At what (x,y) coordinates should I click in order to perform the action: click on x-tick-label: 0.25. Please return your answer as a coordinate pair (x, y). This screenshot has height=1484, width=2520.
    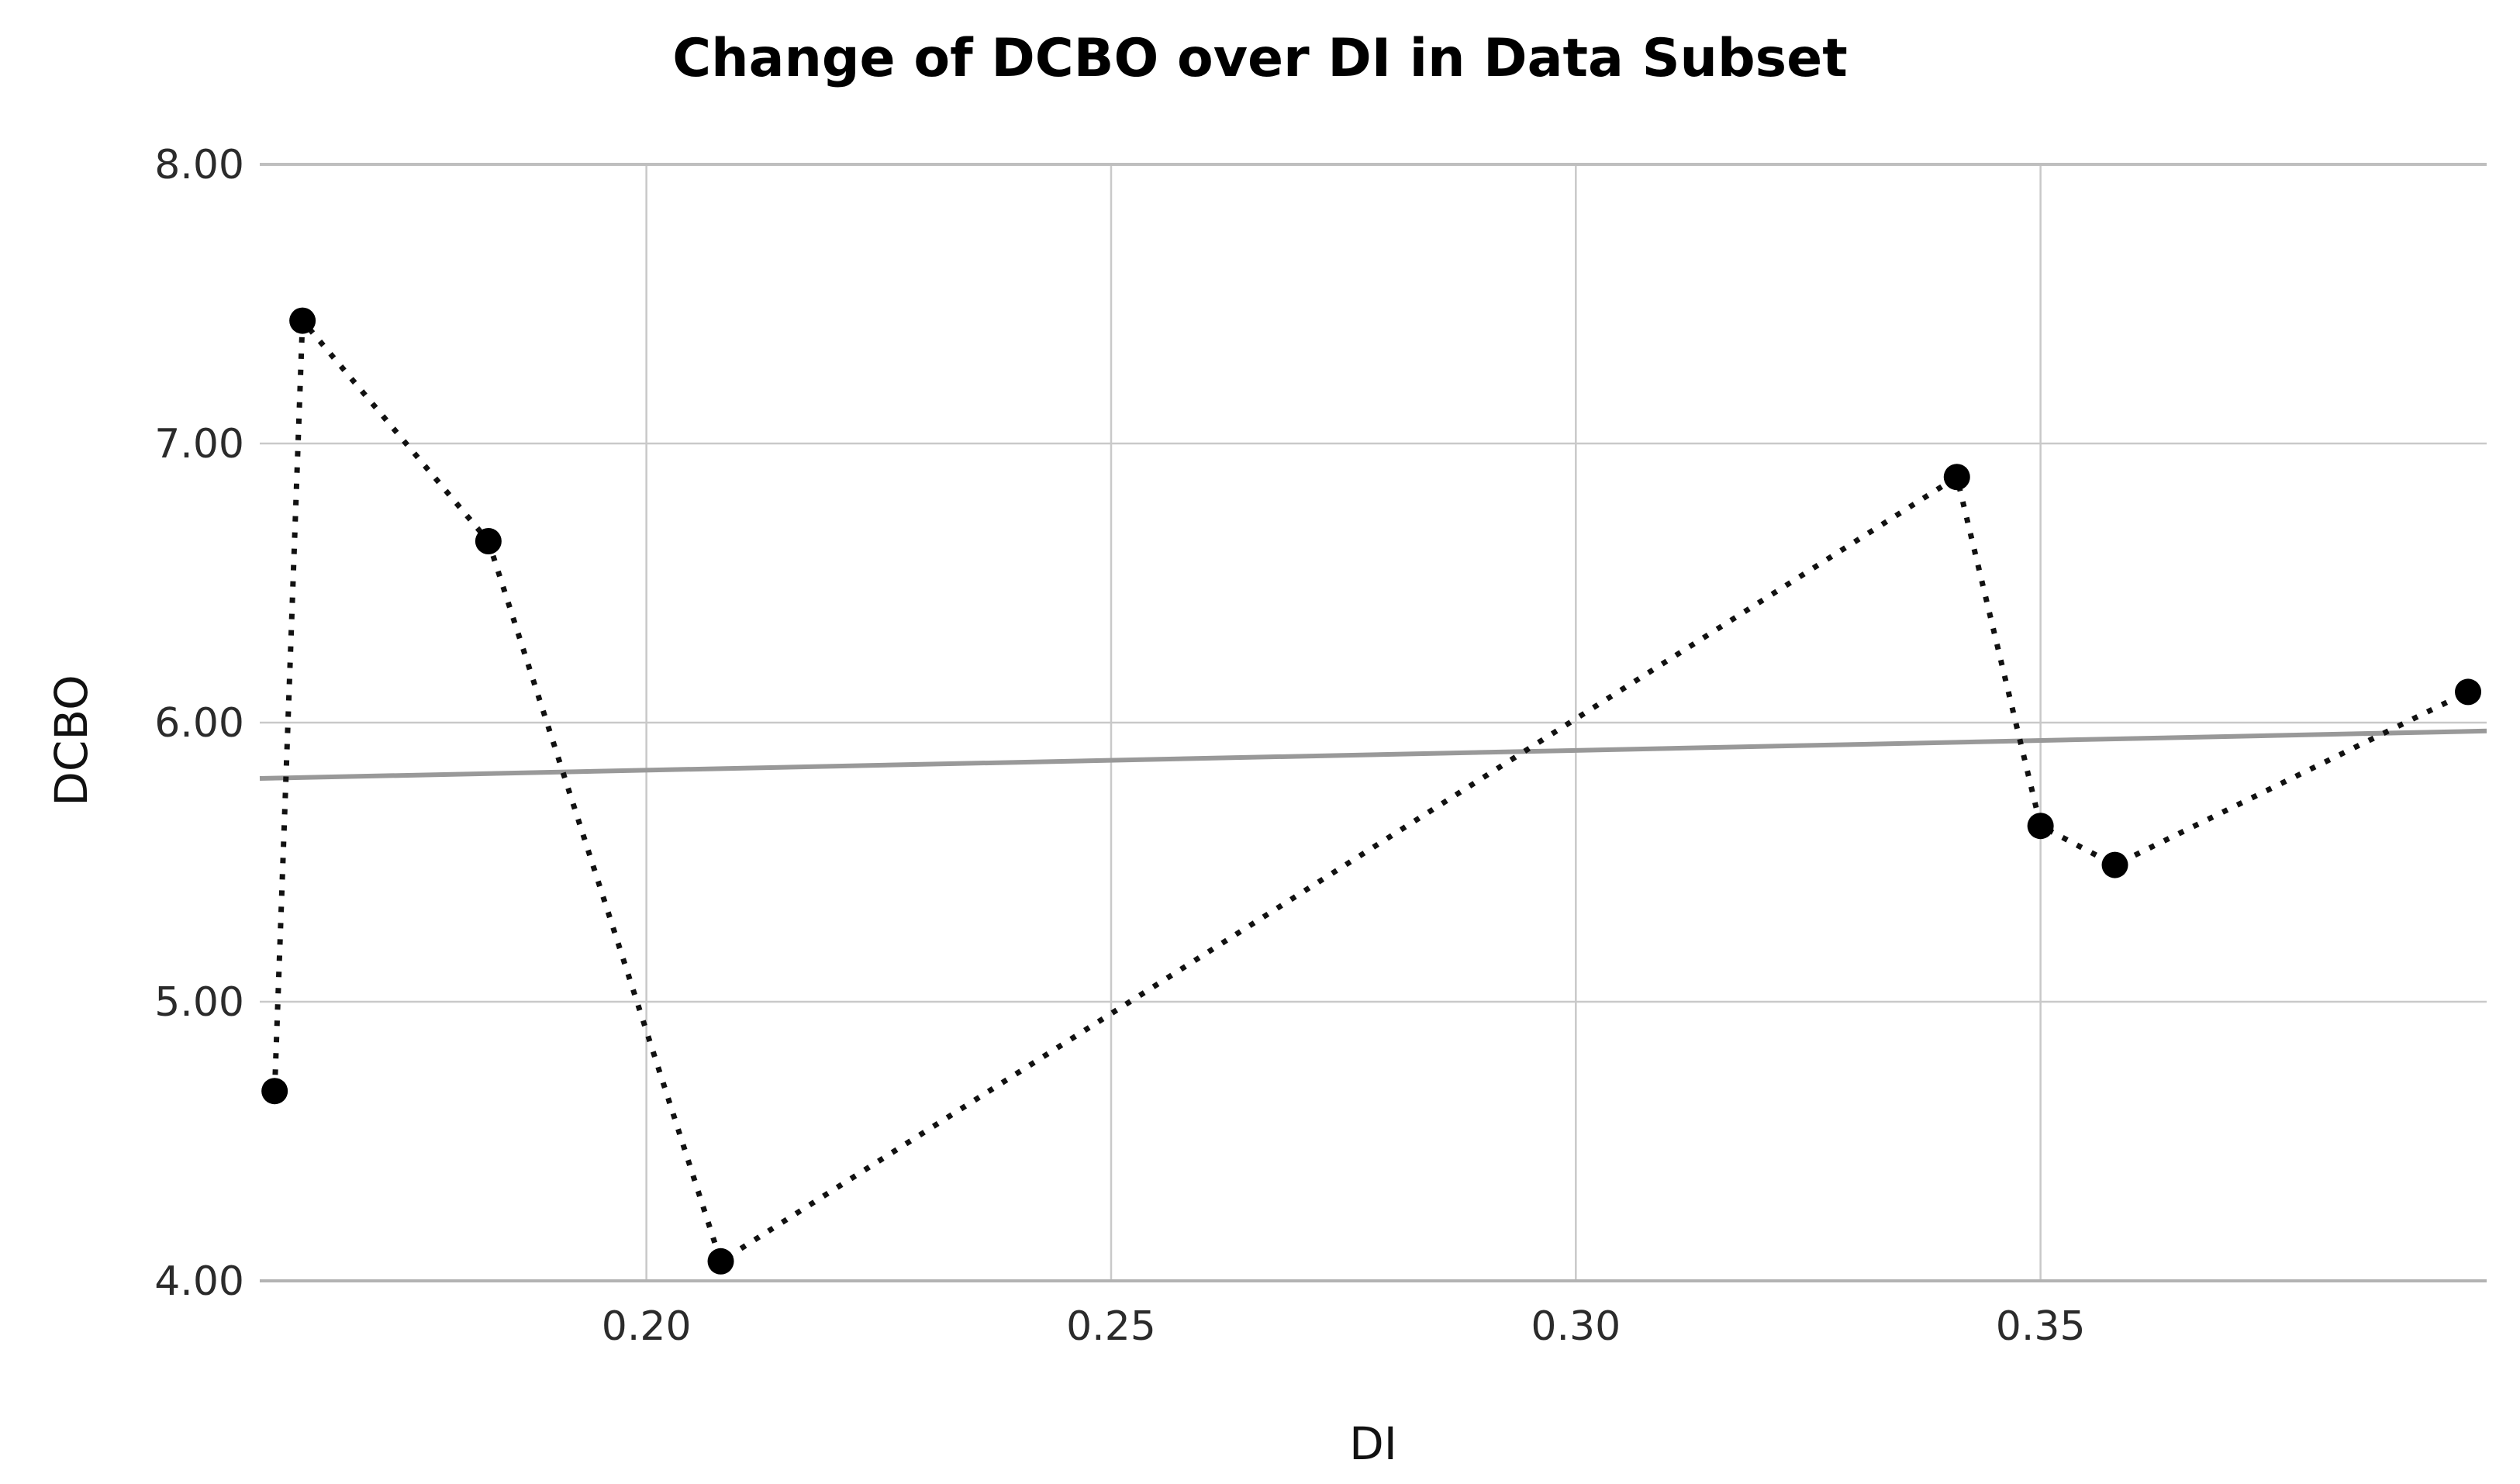
    Looking at the image, I should click on (1111, 1326).